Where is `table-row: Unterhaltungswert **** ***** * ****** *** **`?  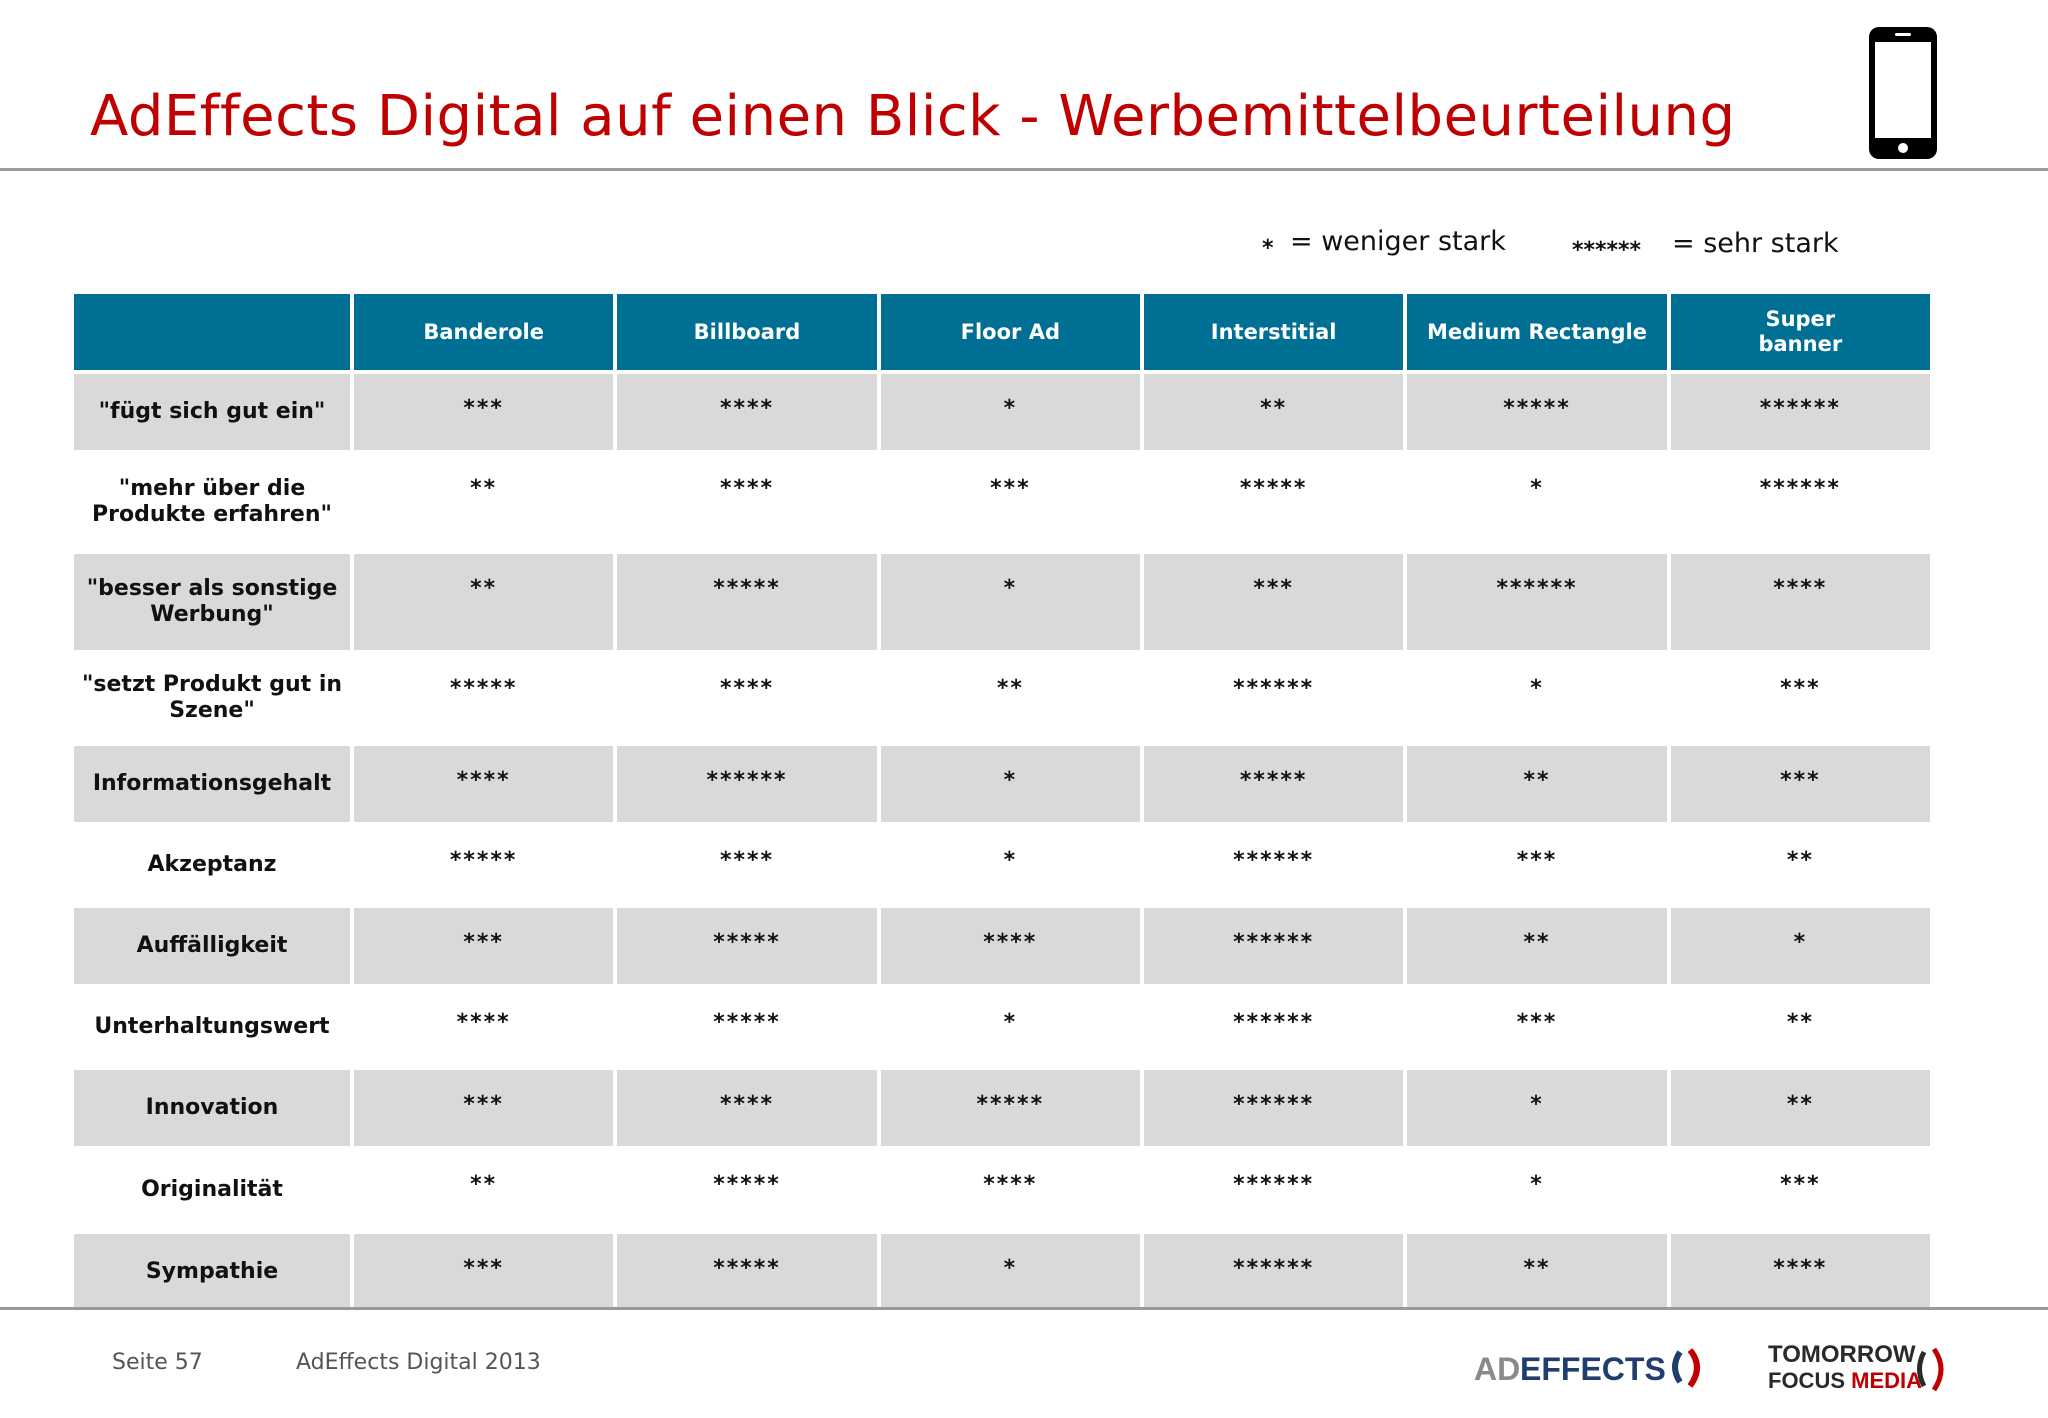 table-row: Unterhaltungswert **** ***** * ****** *** ** is located at coordinates (1002, 1027).